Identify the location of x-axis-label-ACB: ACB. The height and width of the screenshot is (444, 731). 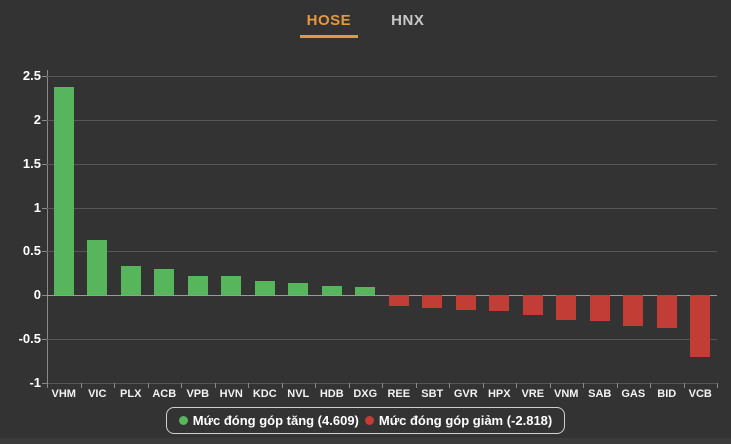
(164, 394).